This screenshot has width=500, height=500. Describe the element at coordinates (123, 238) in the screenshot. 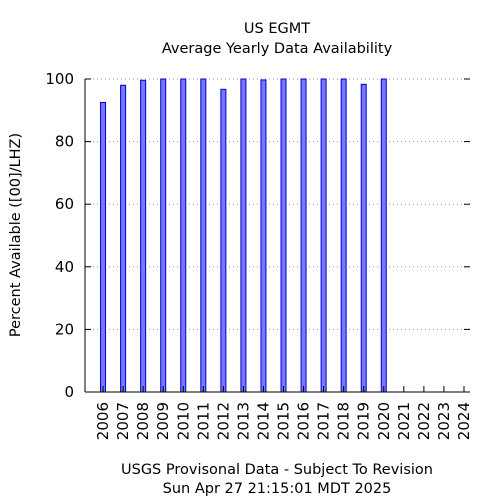

I see `bar-2007` at that location.